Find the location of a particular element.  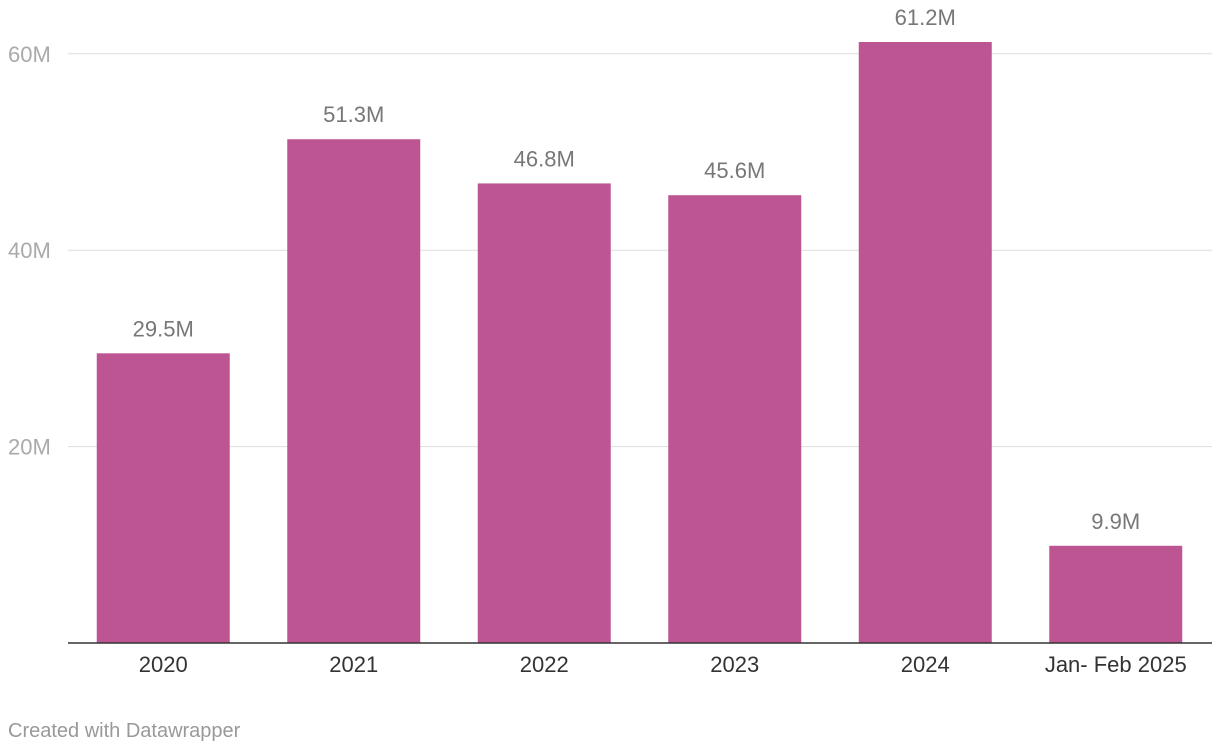

x-tick-label: Jan- Feb 2025 is located at coordinates (1116, 664).